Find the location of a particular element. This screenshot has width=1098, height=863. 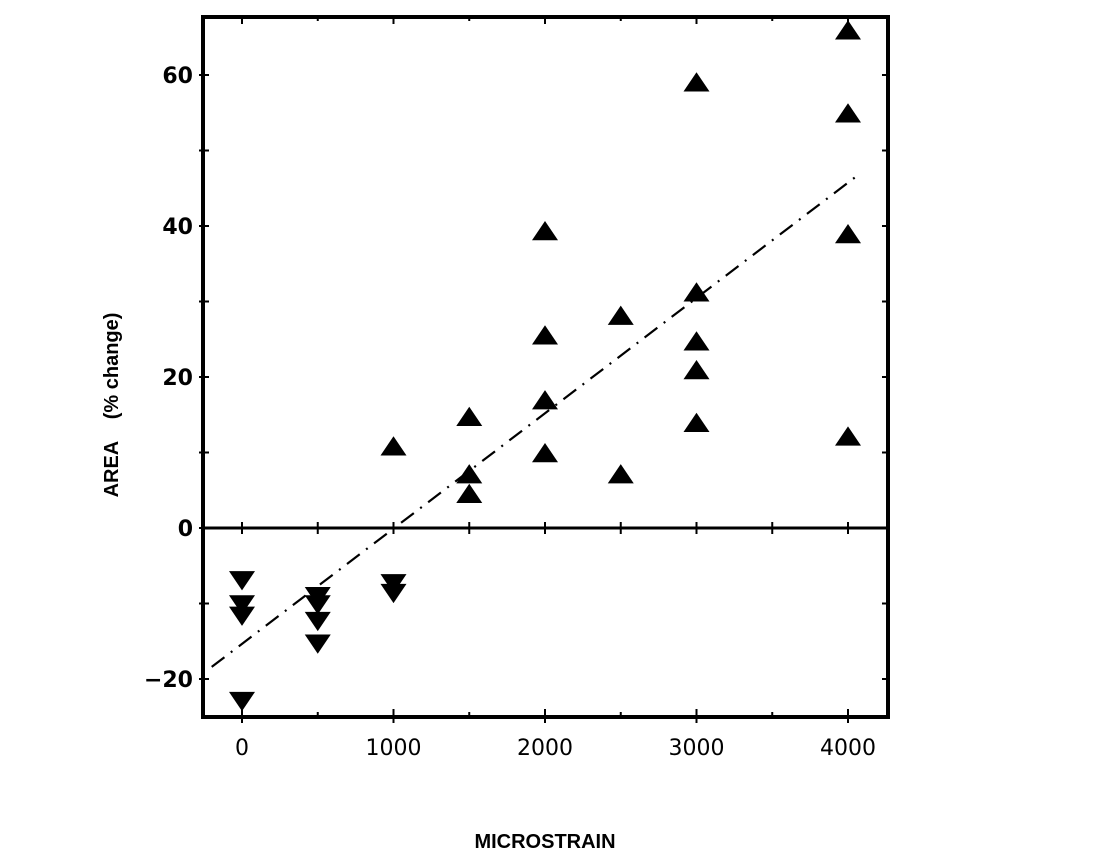

y-tick-label: 0 is located at coordinates (185, 529).